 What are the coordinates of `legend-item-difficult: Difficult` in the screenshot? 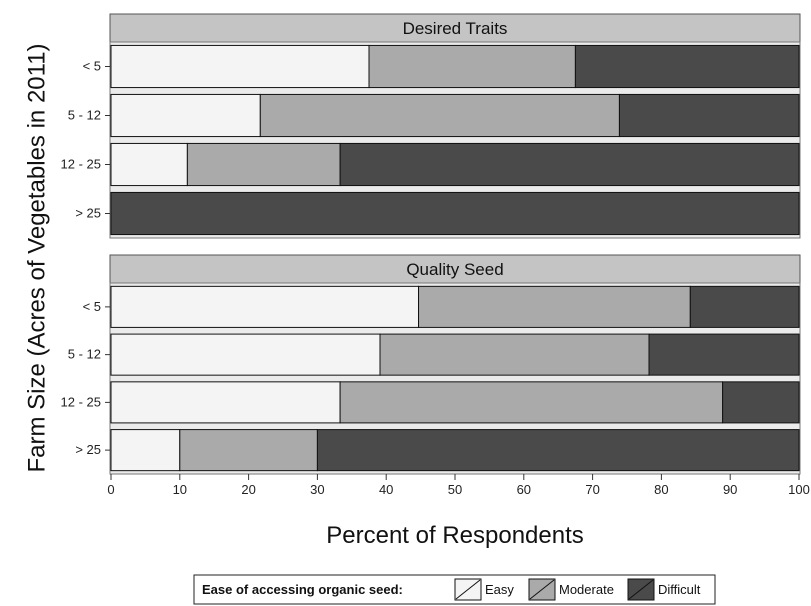 It's located at (664, 589).